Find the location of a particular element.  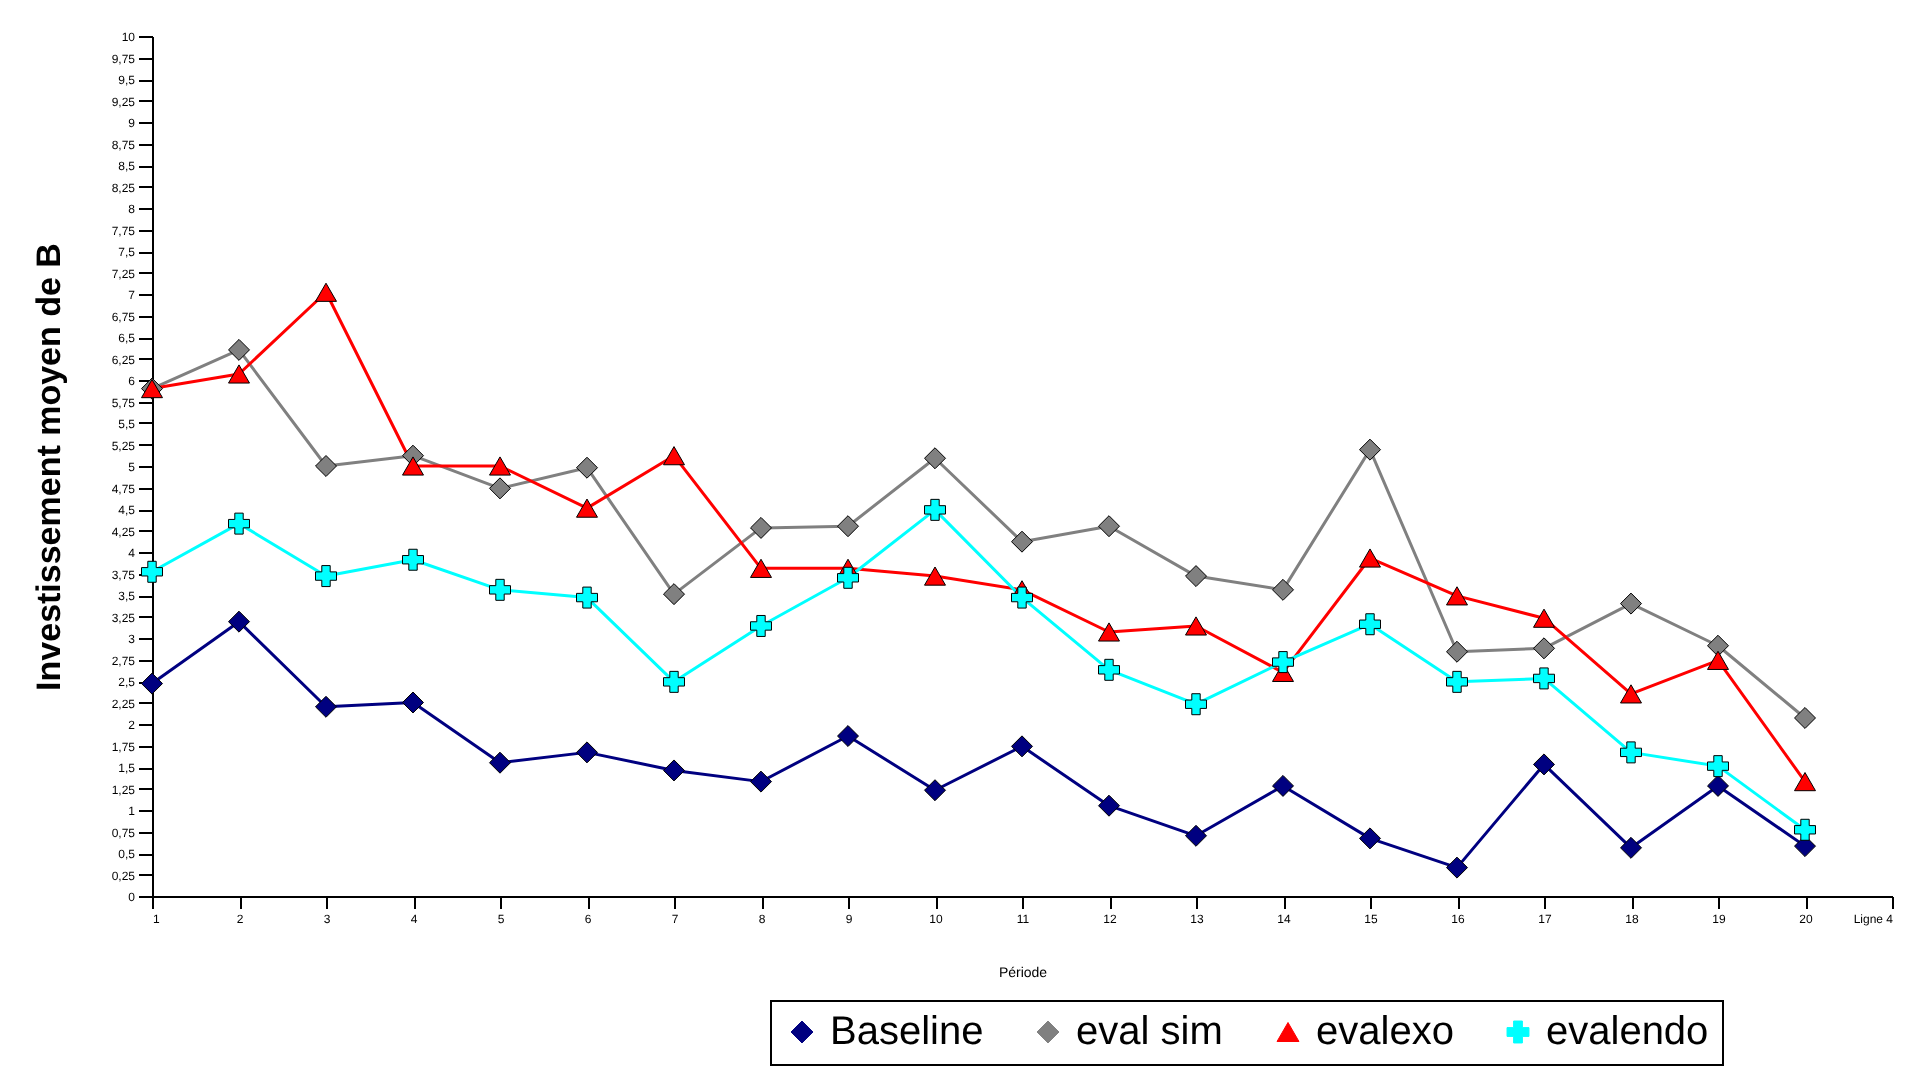

legend-label: evalendo is located at coordinates (1627, 1032).